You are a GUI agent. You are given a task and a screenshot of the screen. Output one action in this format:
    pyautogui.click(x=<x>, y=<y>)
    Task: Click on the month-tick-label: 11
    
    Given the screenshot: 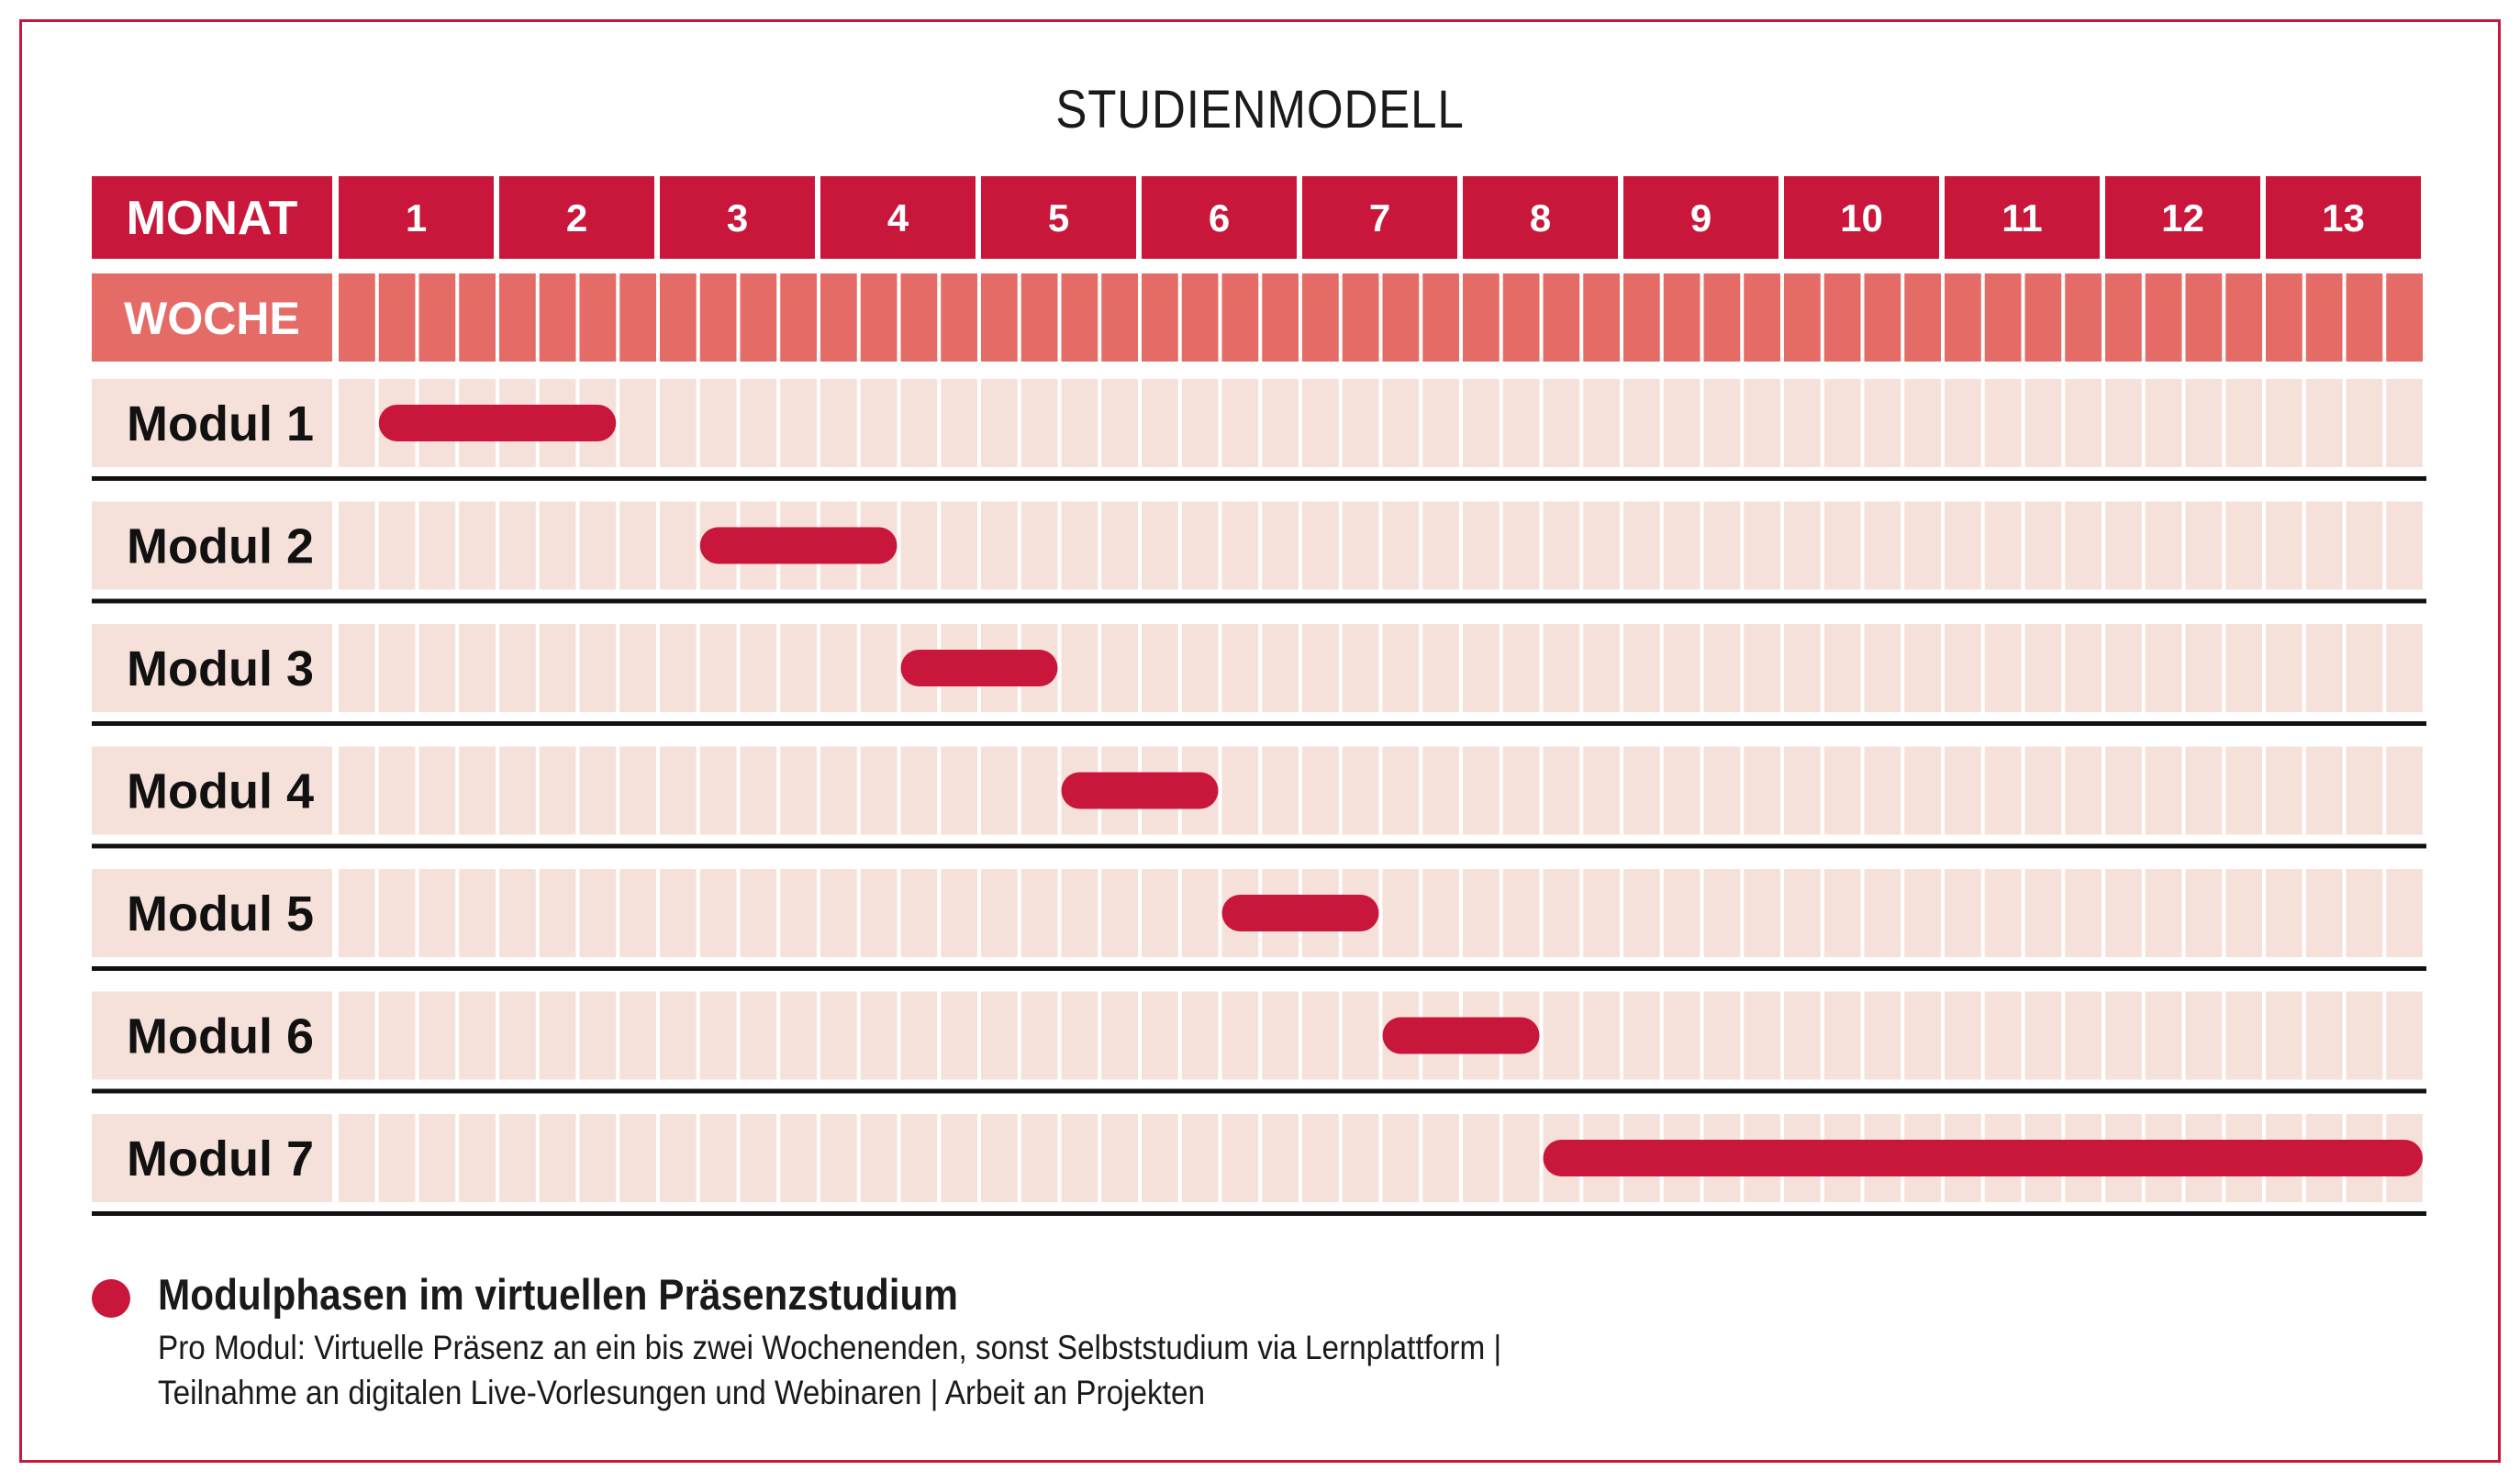 What is the action you would take?
    pyautogui.click(x=2022, y=218)
    